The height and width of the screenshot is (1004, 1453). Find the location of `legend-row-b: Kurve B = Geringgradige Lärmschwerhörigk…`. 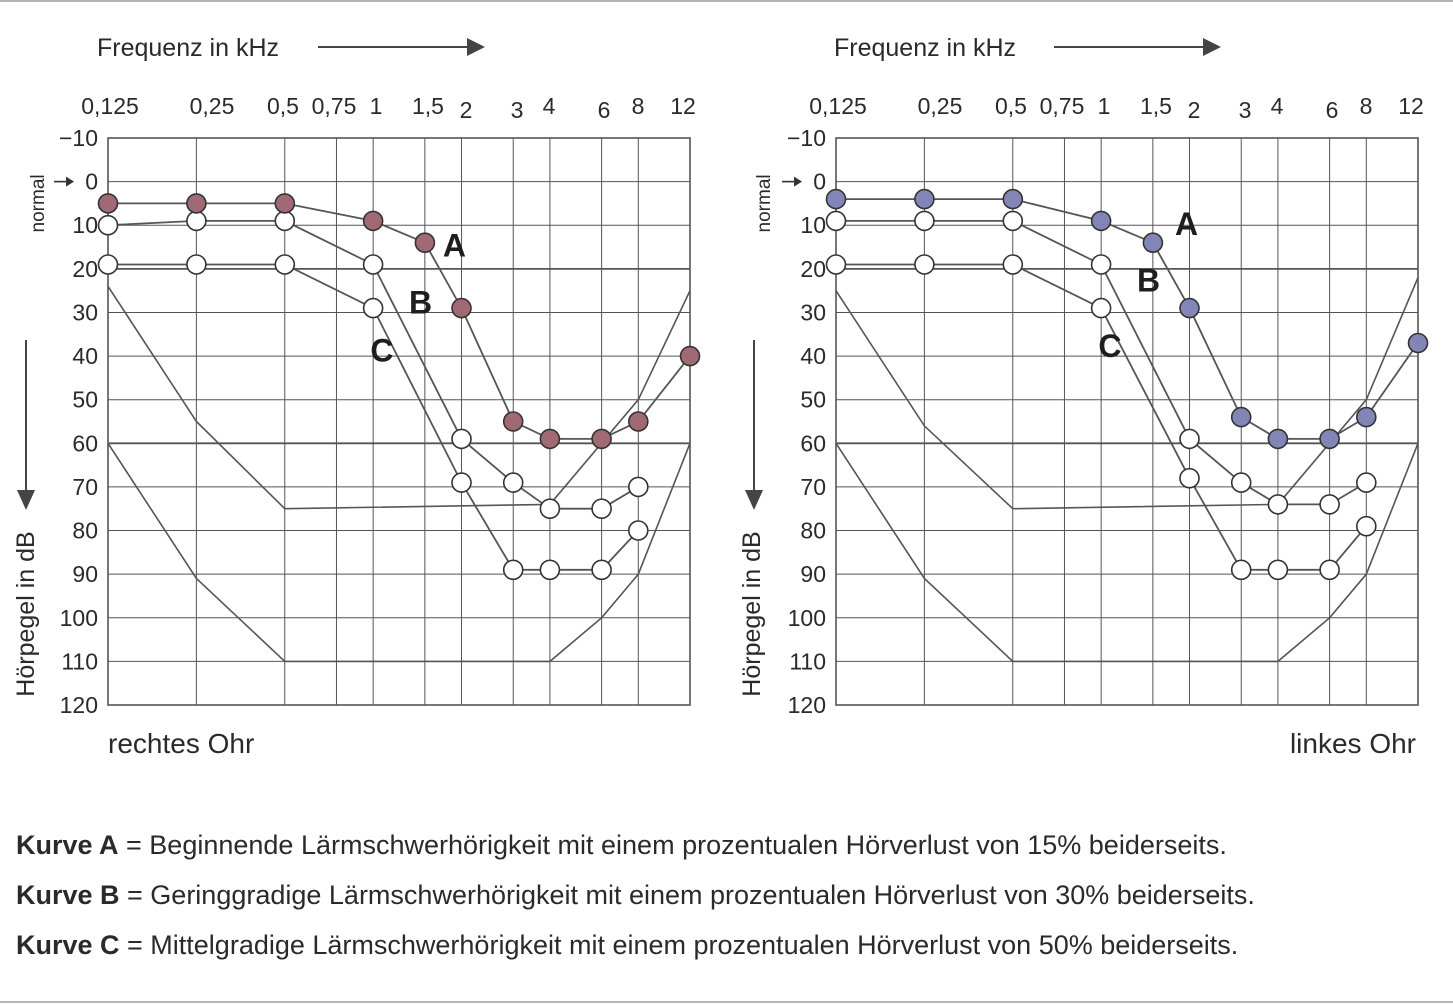

legend-row-b: Kurve B = Geringgradige Lärmschwerhörigk… is located at coordinates (726, 897).